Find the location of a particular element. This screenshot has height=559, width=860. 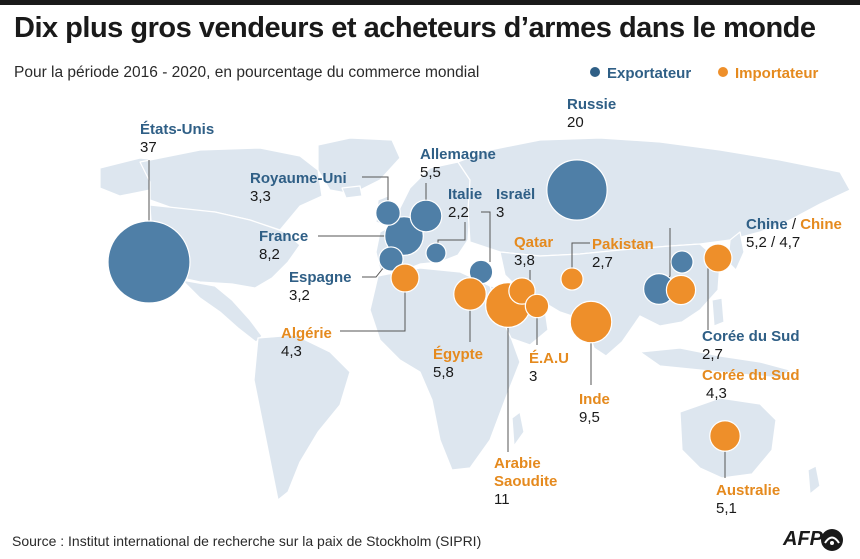

country-value: 9,5 is located at coordinates (589, 417).